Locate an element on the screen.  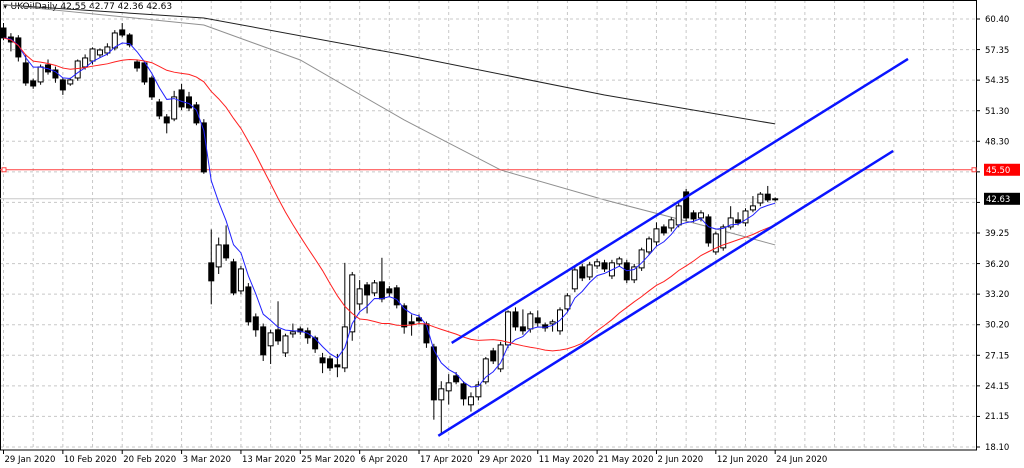
price-badge-label: 42.63 is located at coordinates (998, 200).